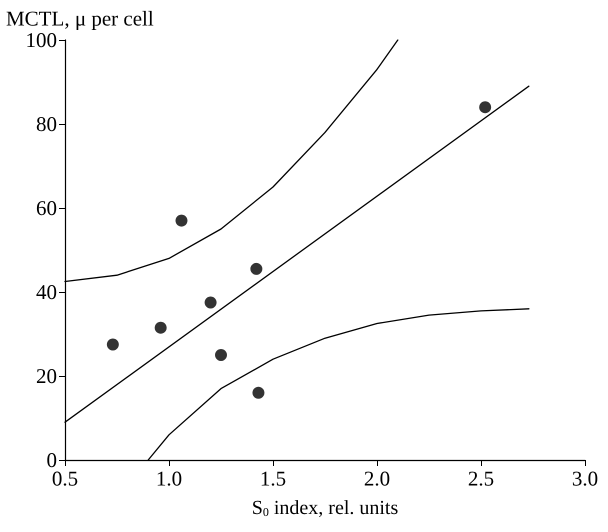 The height and width of the screenshot is (532, 608). I want to click on y-tick-label: 80, so click(46, 124).